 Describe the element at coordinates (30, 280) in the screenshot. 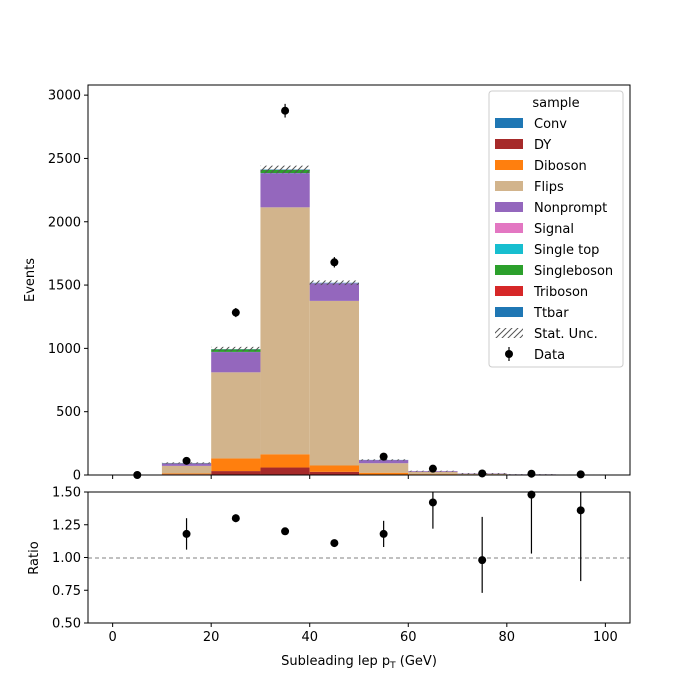

I see `main-y-axis-label: Events` at that location.